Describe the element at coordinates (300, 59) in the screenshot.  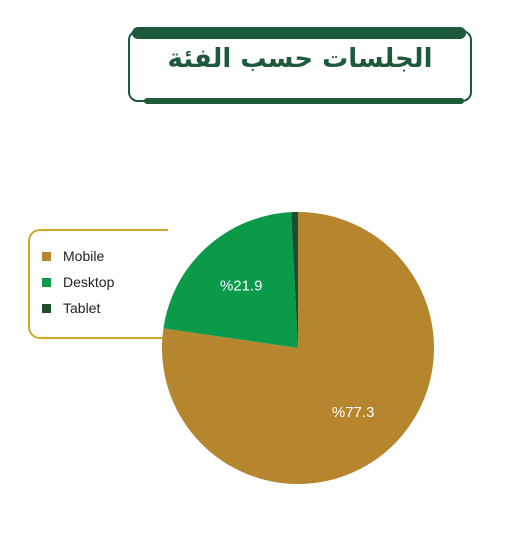
I see `chart-title: الجلسات حسب الفئة` at that location.